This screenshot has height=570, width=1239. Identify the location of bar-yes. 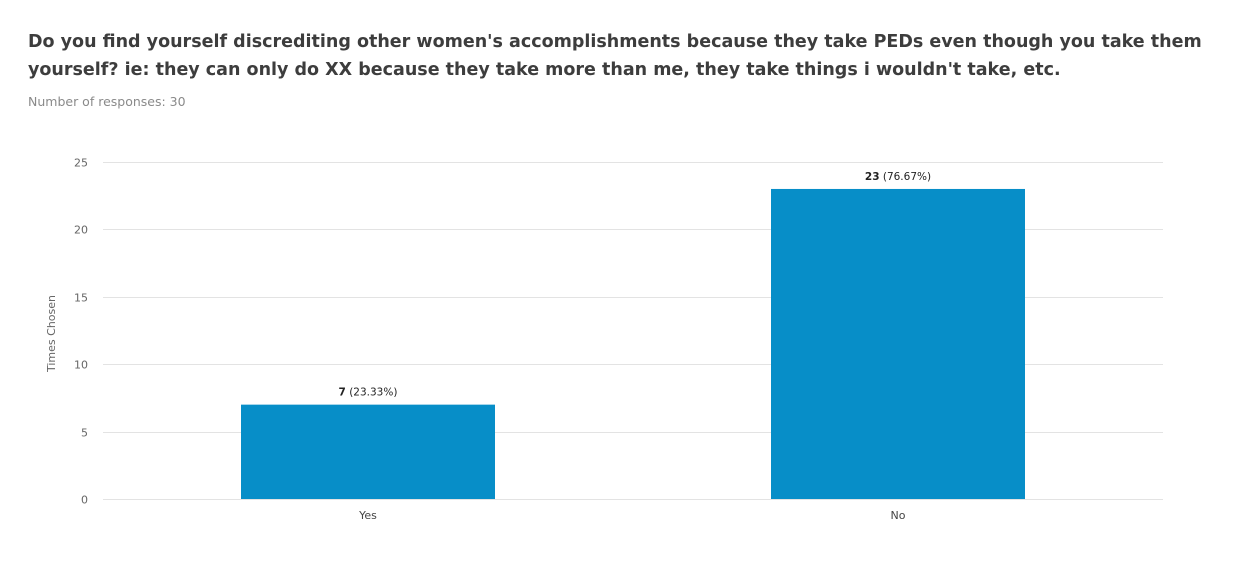
(368, 451).